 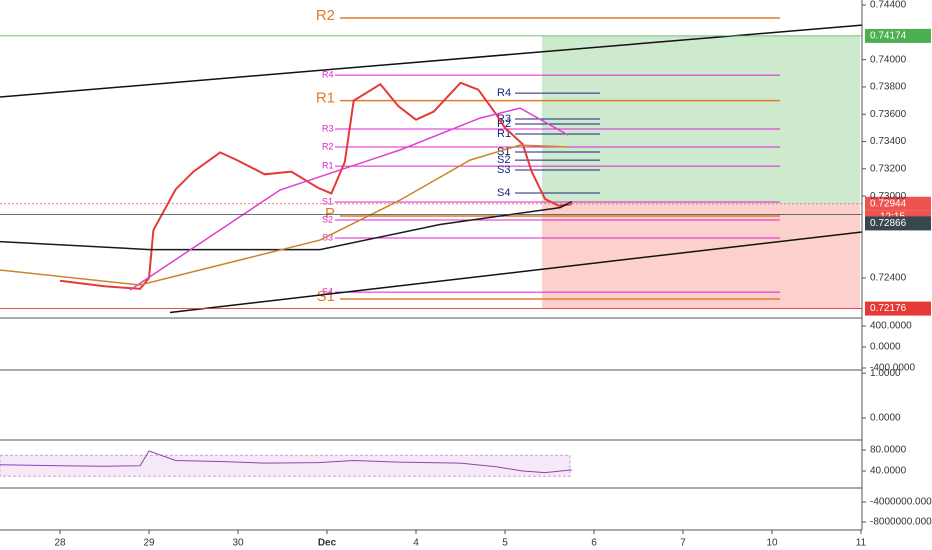 I want to click on y-tick-label: -4000000.0000, so click(x=901, y=502).